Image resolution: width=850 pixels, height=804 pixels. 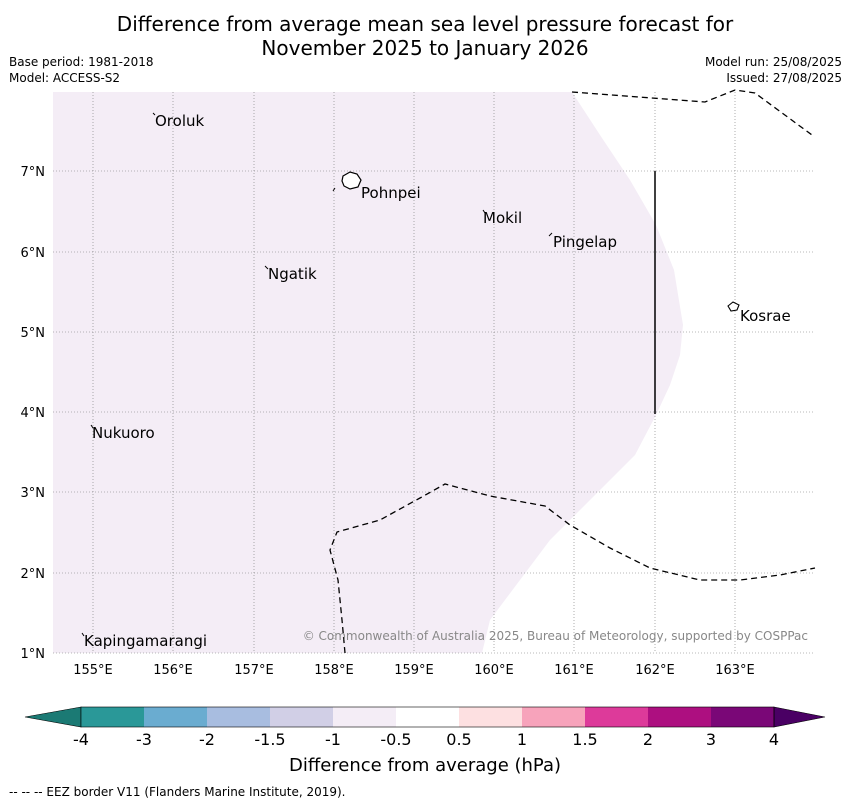 I want to click on lon-label-159e: 159°E, so click(x=414, y=670).